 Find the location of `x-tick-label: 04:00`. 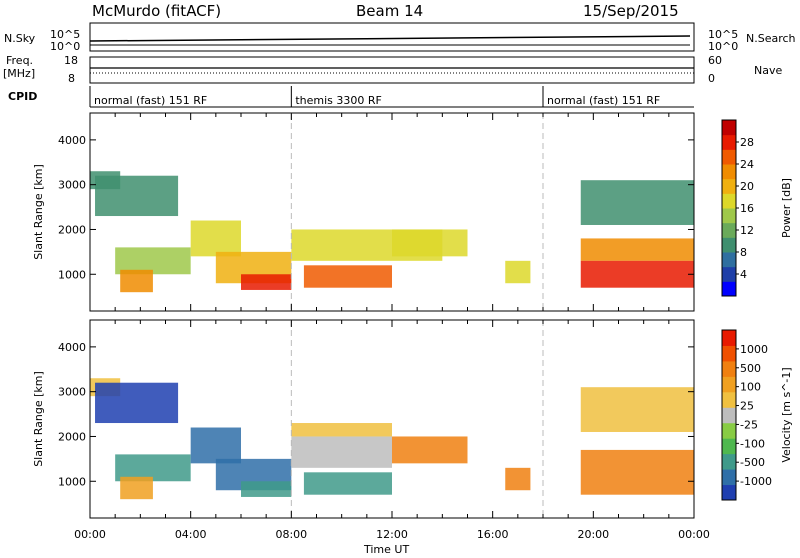

x-tick-label: 04:00 is located at coordinates (191, 534).